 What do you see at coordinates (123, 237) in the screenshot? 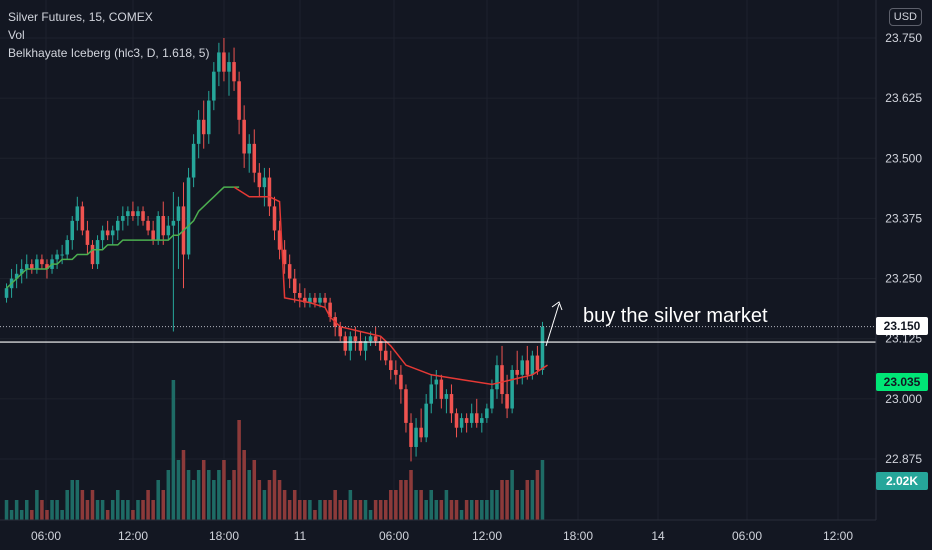
I see `indicator-green-line` at bounding box center [123, 237].